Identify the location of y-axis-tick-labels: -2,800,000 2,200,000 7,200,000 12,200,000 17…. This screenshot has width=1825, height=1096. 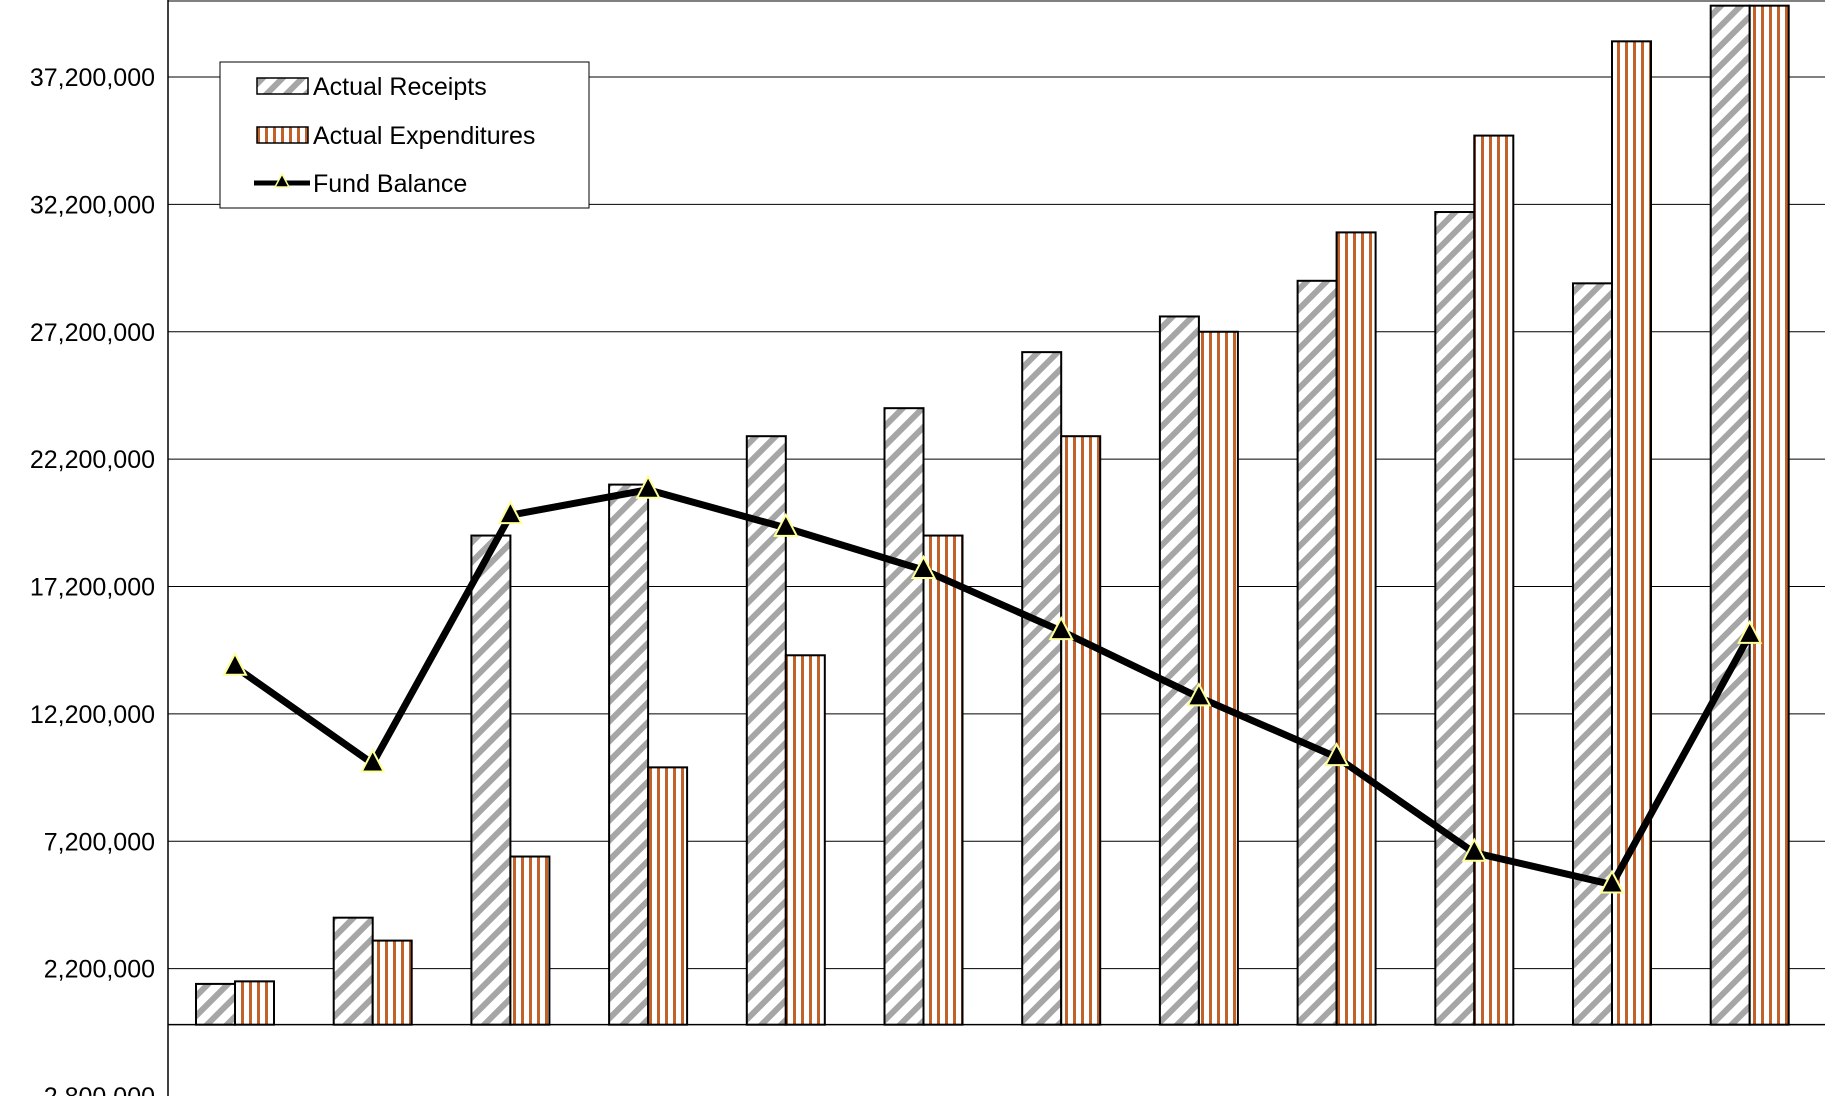
(92, 580).